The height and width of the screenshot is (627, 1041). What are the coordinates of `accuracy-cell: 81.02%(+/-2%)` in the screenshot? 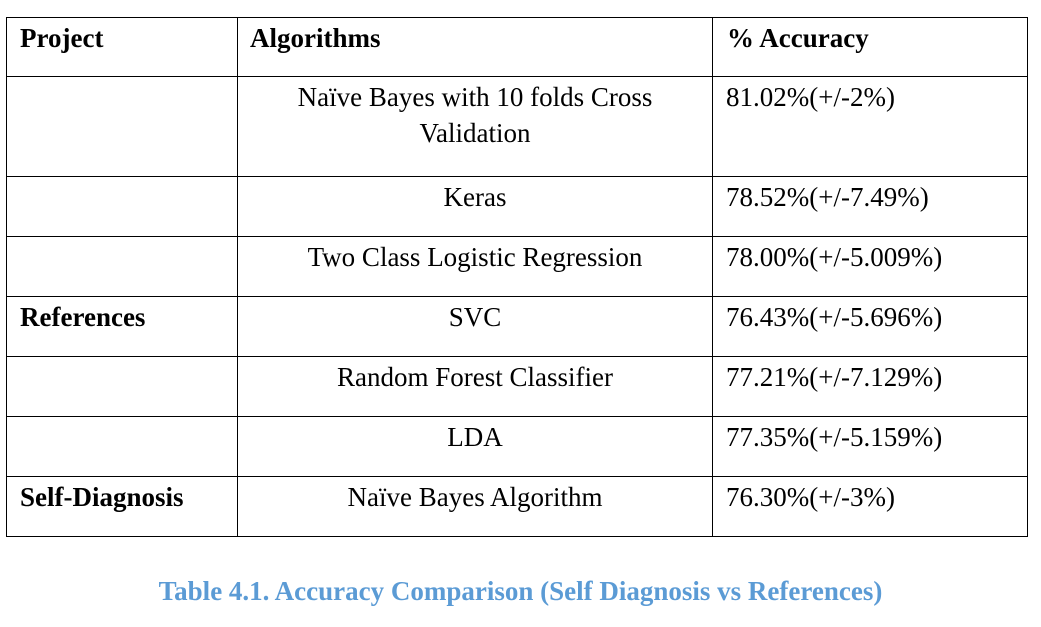 It's located at (870, 126).